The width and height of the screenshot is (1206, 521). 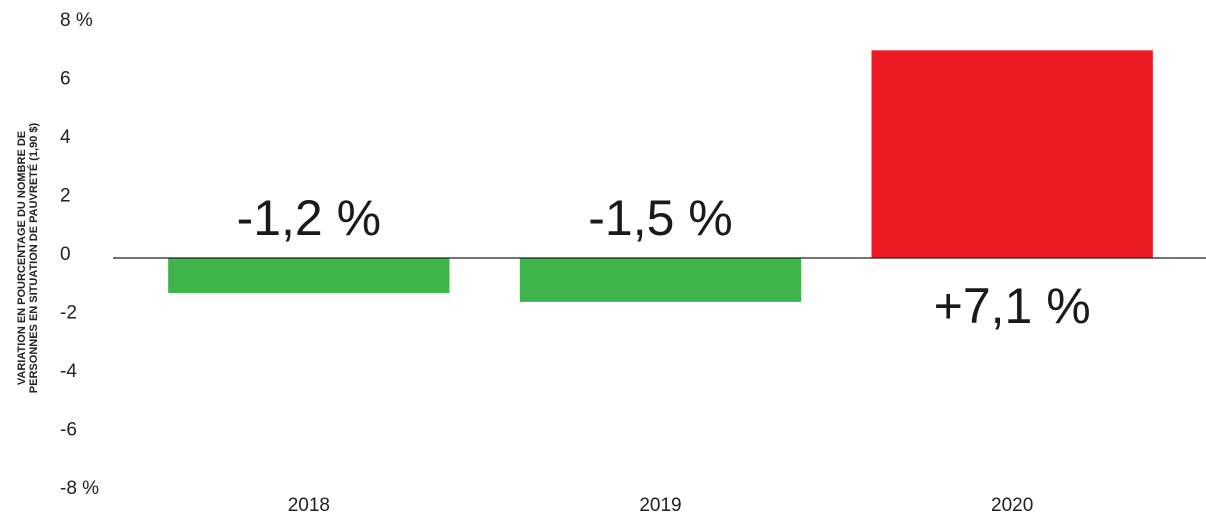 I want to click on y-tick-label: -2, so click(x=68, y=313).